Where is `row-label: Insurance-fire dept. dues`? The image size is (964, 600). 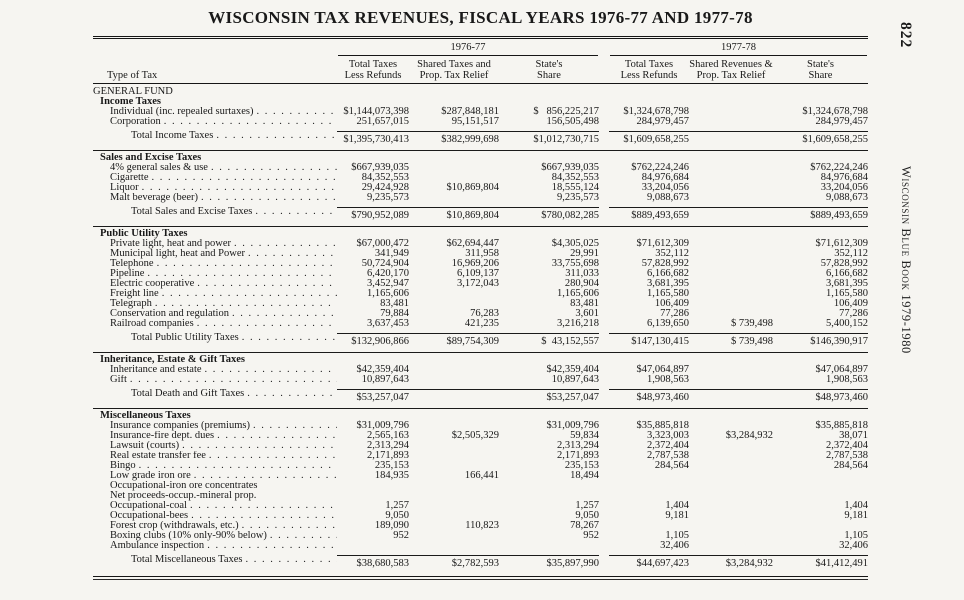 row-label: Insurance-fire dept. dues is located at coordinates (162, 436).